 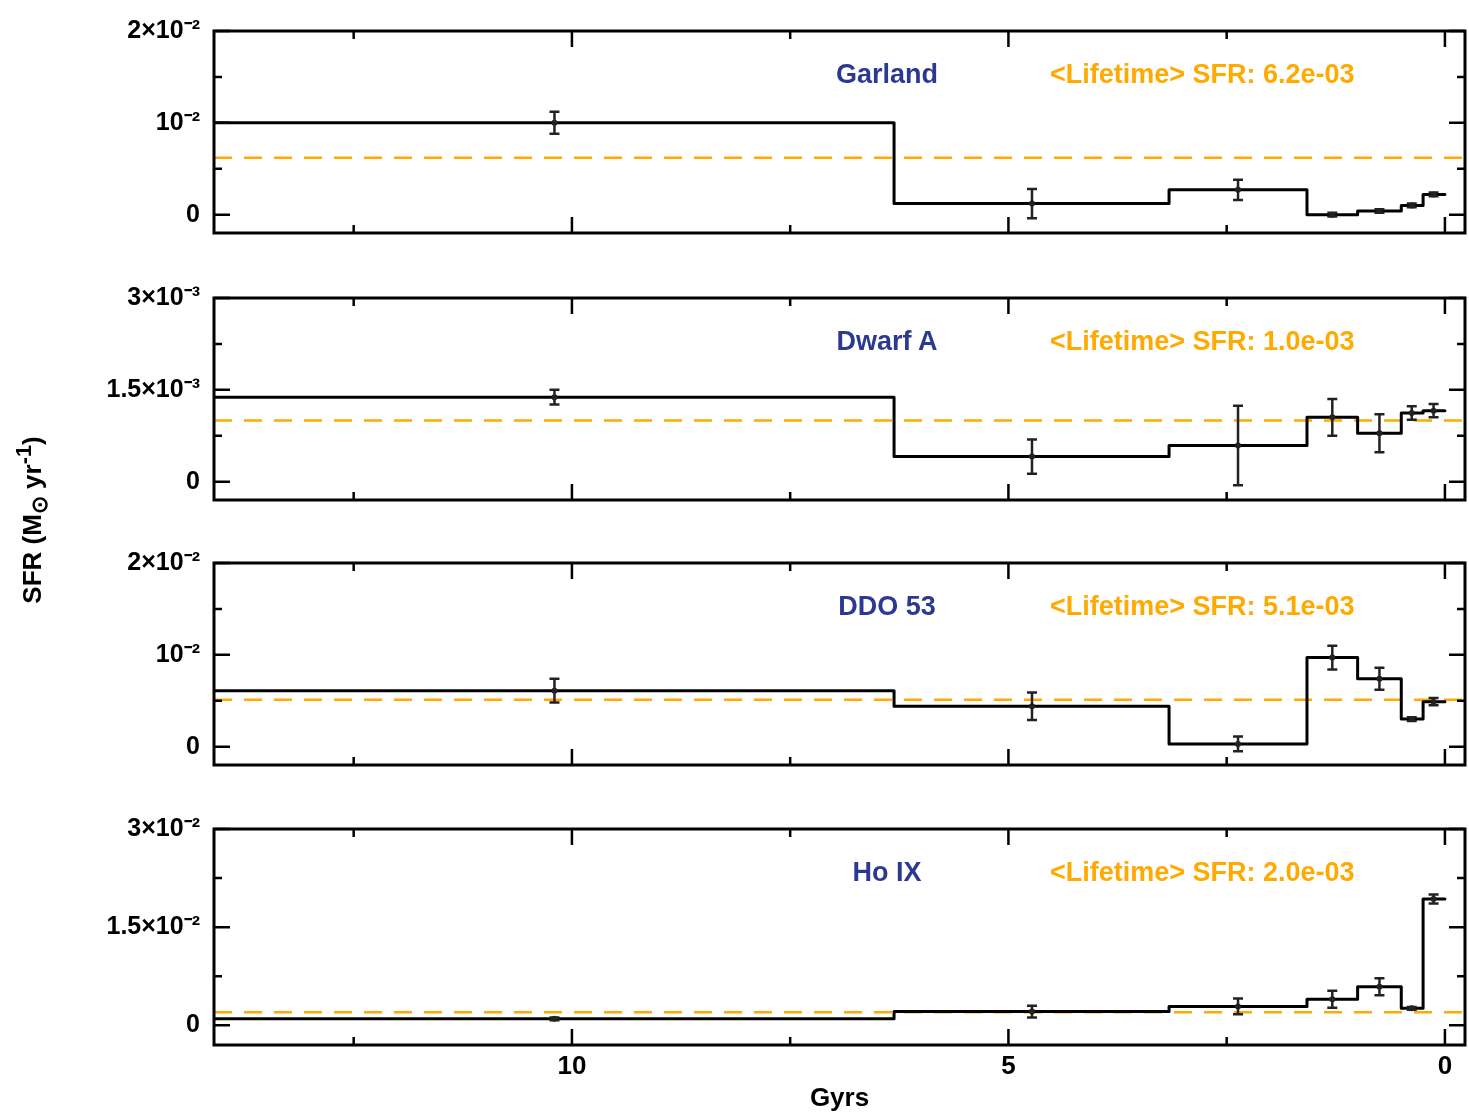 What do you see at coordinates (153, 387) in the screenshot?
I see `y-tick-label: 1.5×10⁻³` at bounding box center [153, 387].